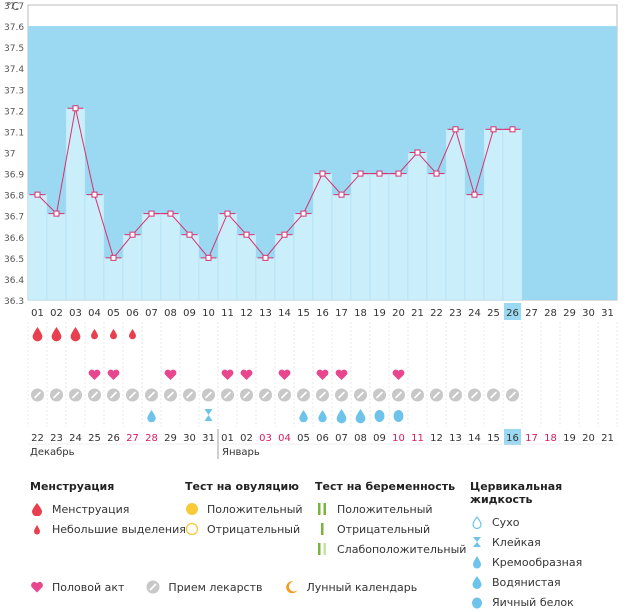 The height and width of the screenshot is (612, 626). Describe the element at coordinates (94, 438) in the screenshot. I see `date-label: 25` at that location.